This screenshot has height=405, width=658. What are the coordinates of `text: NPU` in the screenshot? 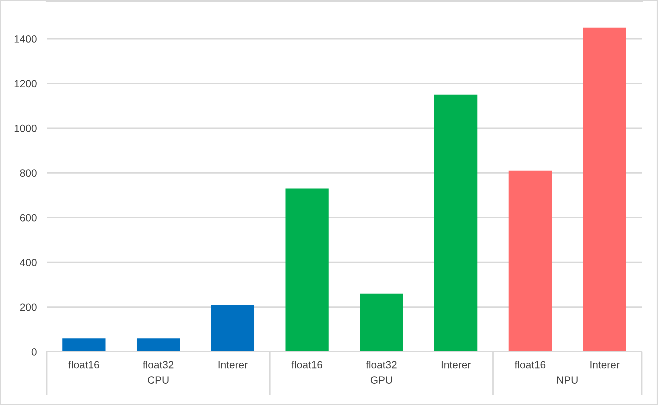 It's located at (567, 380).